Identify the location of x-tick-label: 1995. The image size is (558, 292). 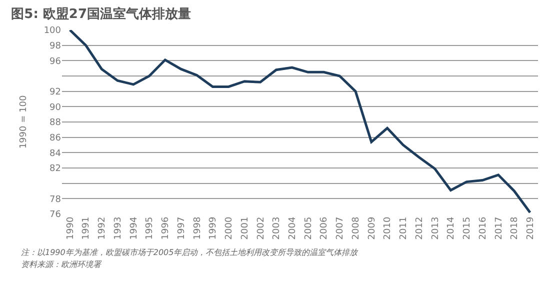
(150, 228).